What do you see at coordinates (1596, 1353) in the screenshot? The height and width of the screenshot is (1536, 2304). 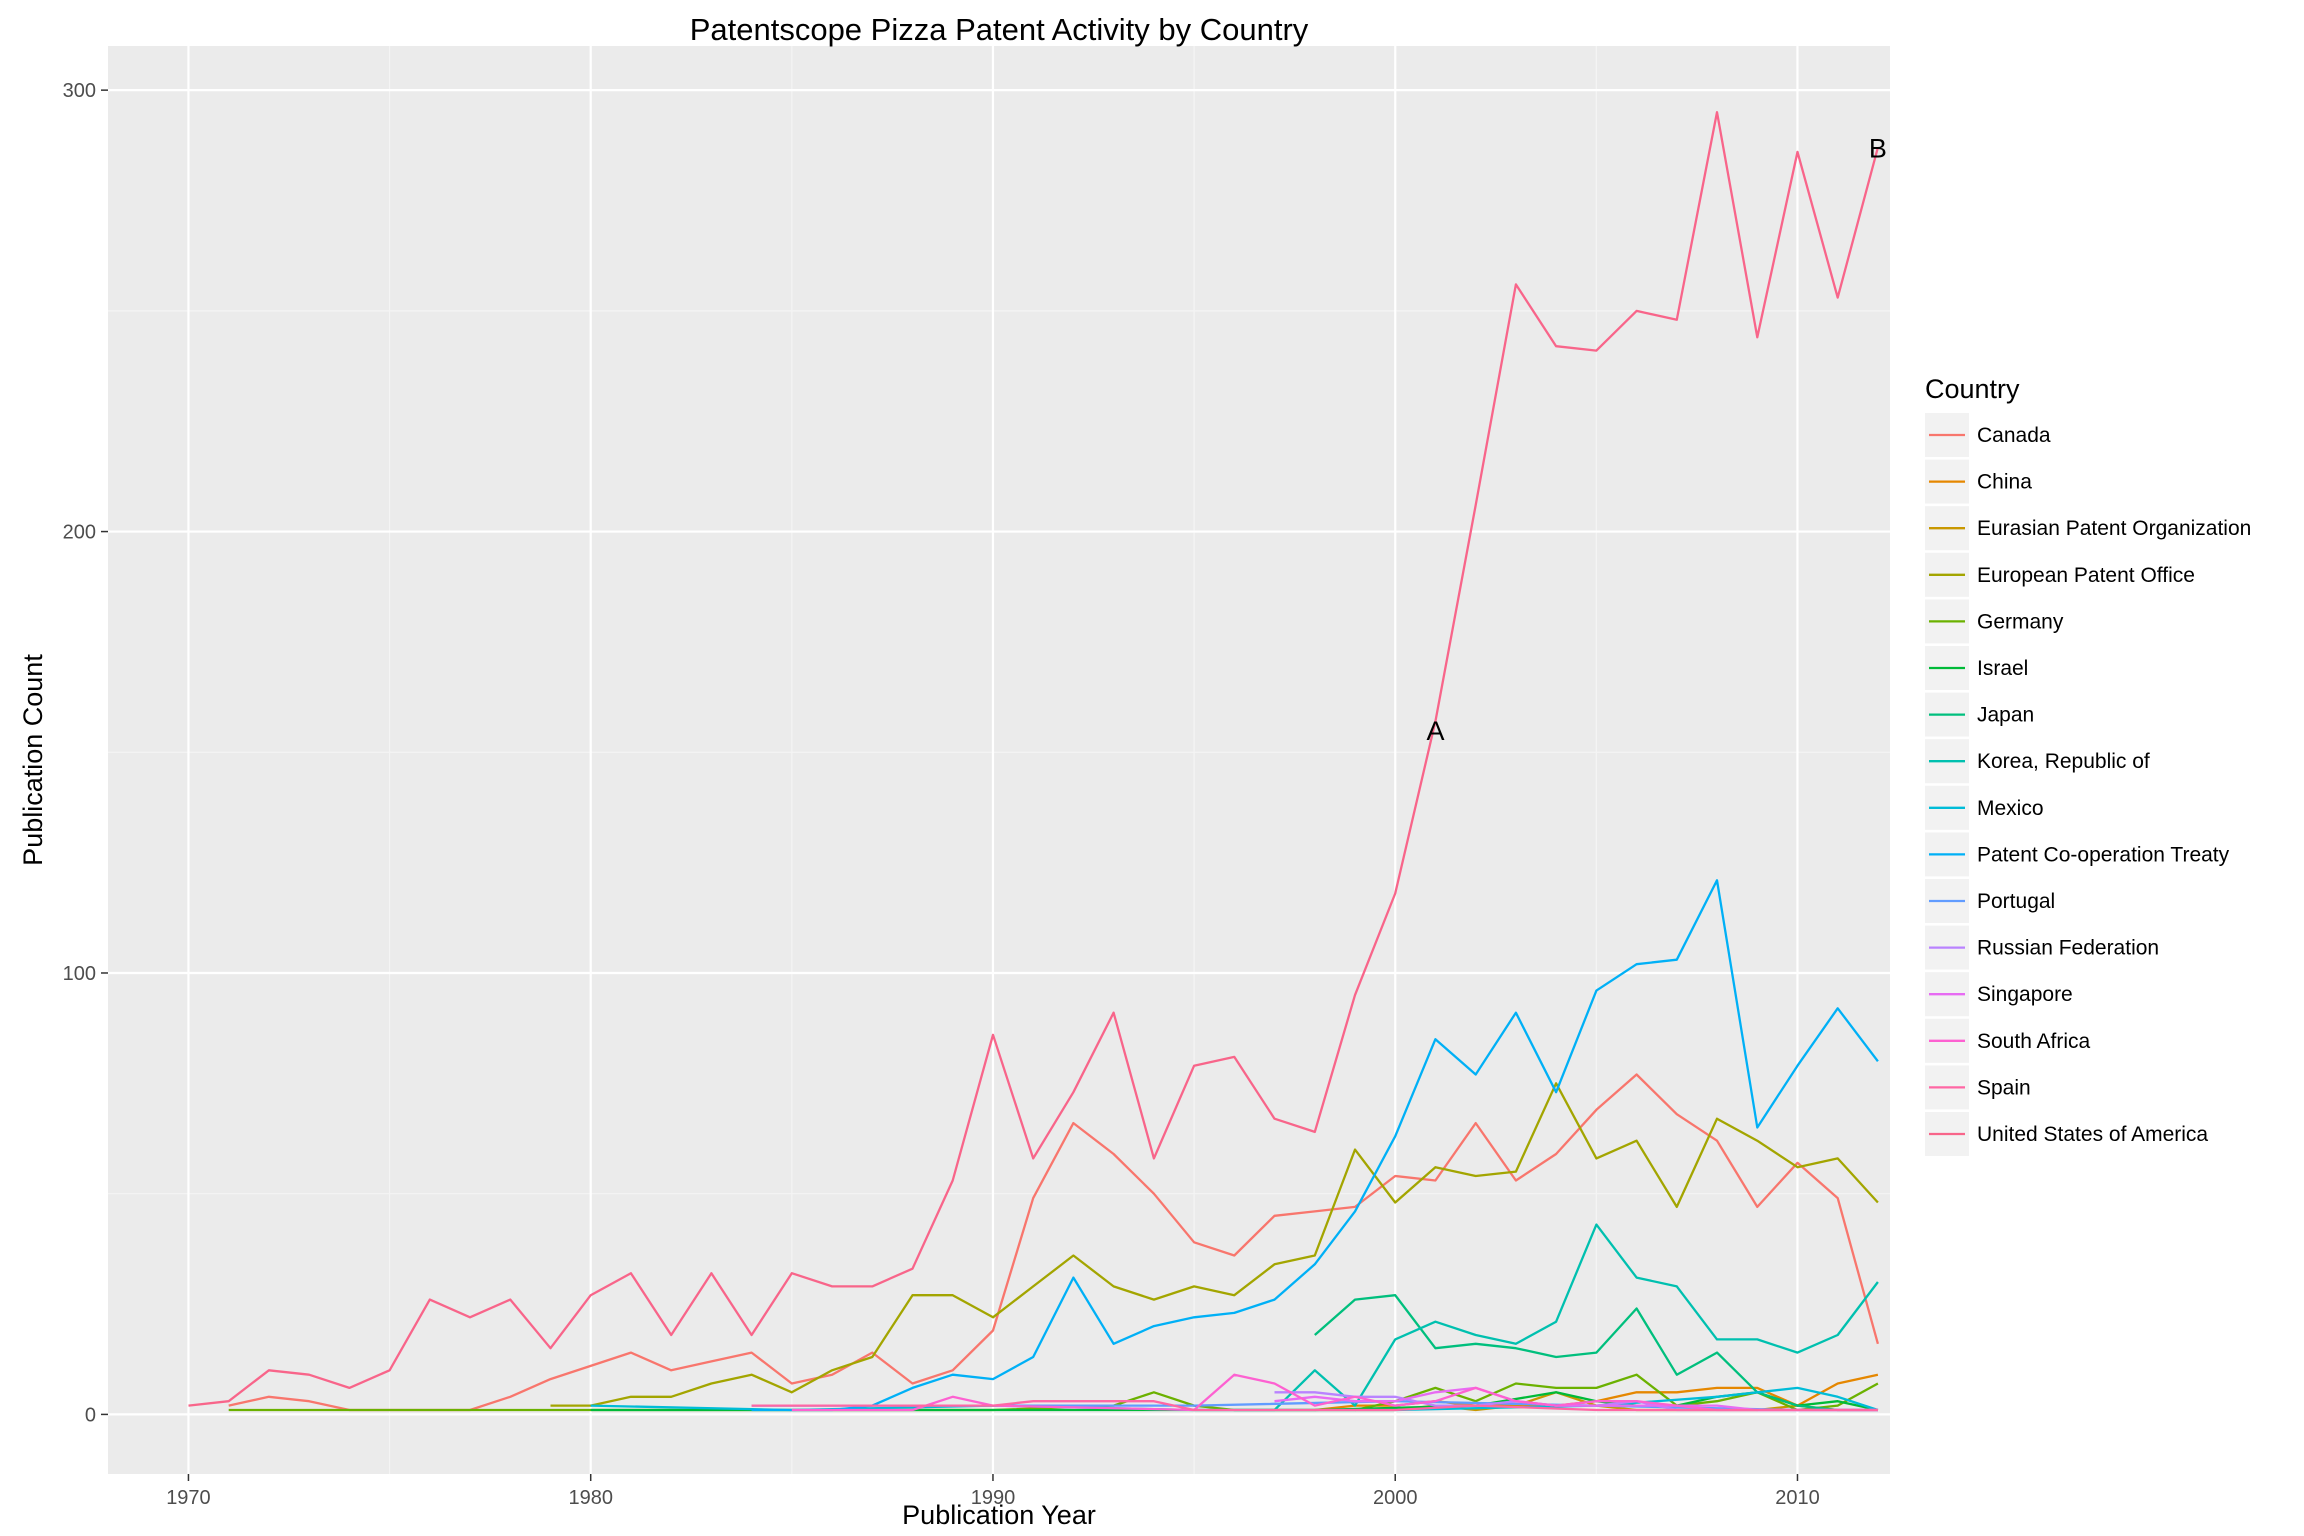 I see `series-line-japan` at bounding box center [1596, 1353].